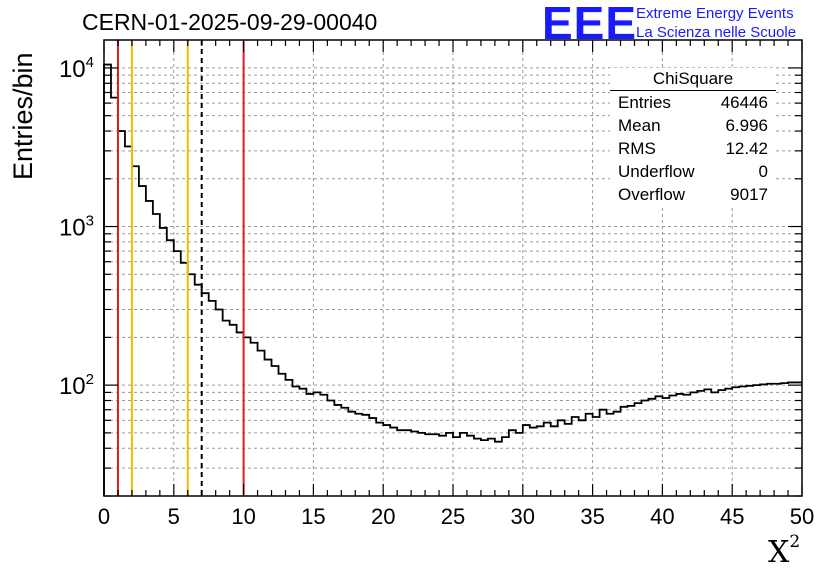  Describe the element at coordinates (715, 13) in the screenshot. I see `logo-line-1: Extreme Energy Events` at that location.